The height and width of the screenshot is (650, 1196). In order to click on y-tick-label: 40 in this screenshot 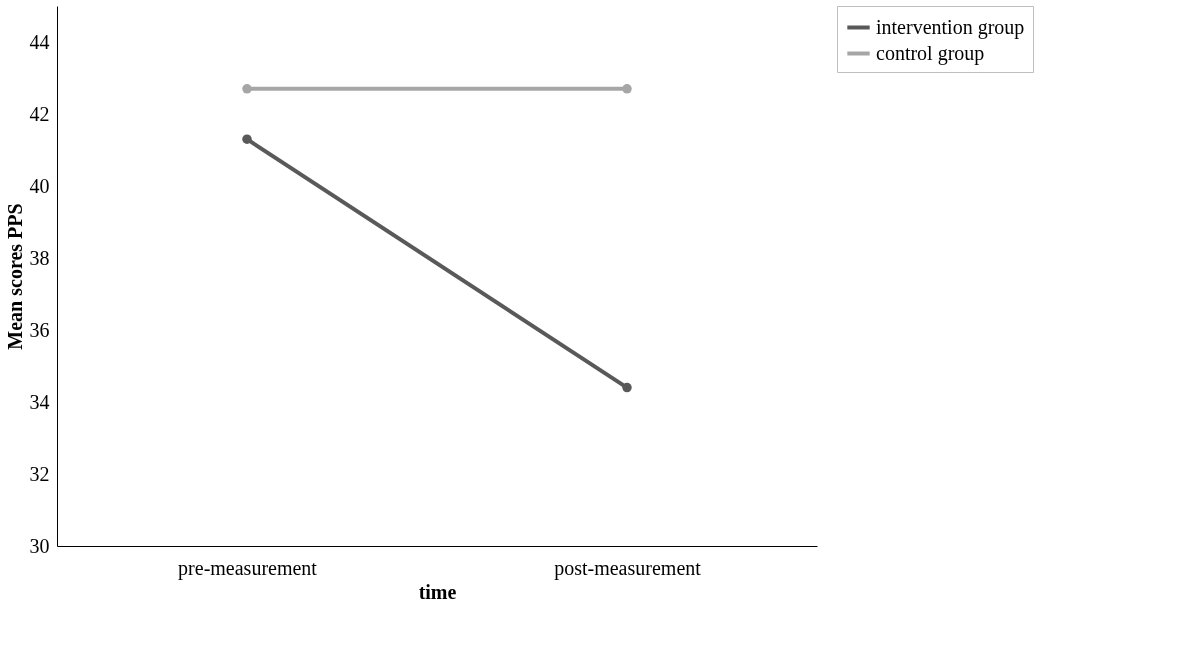, I will do `click(39, 185)`.